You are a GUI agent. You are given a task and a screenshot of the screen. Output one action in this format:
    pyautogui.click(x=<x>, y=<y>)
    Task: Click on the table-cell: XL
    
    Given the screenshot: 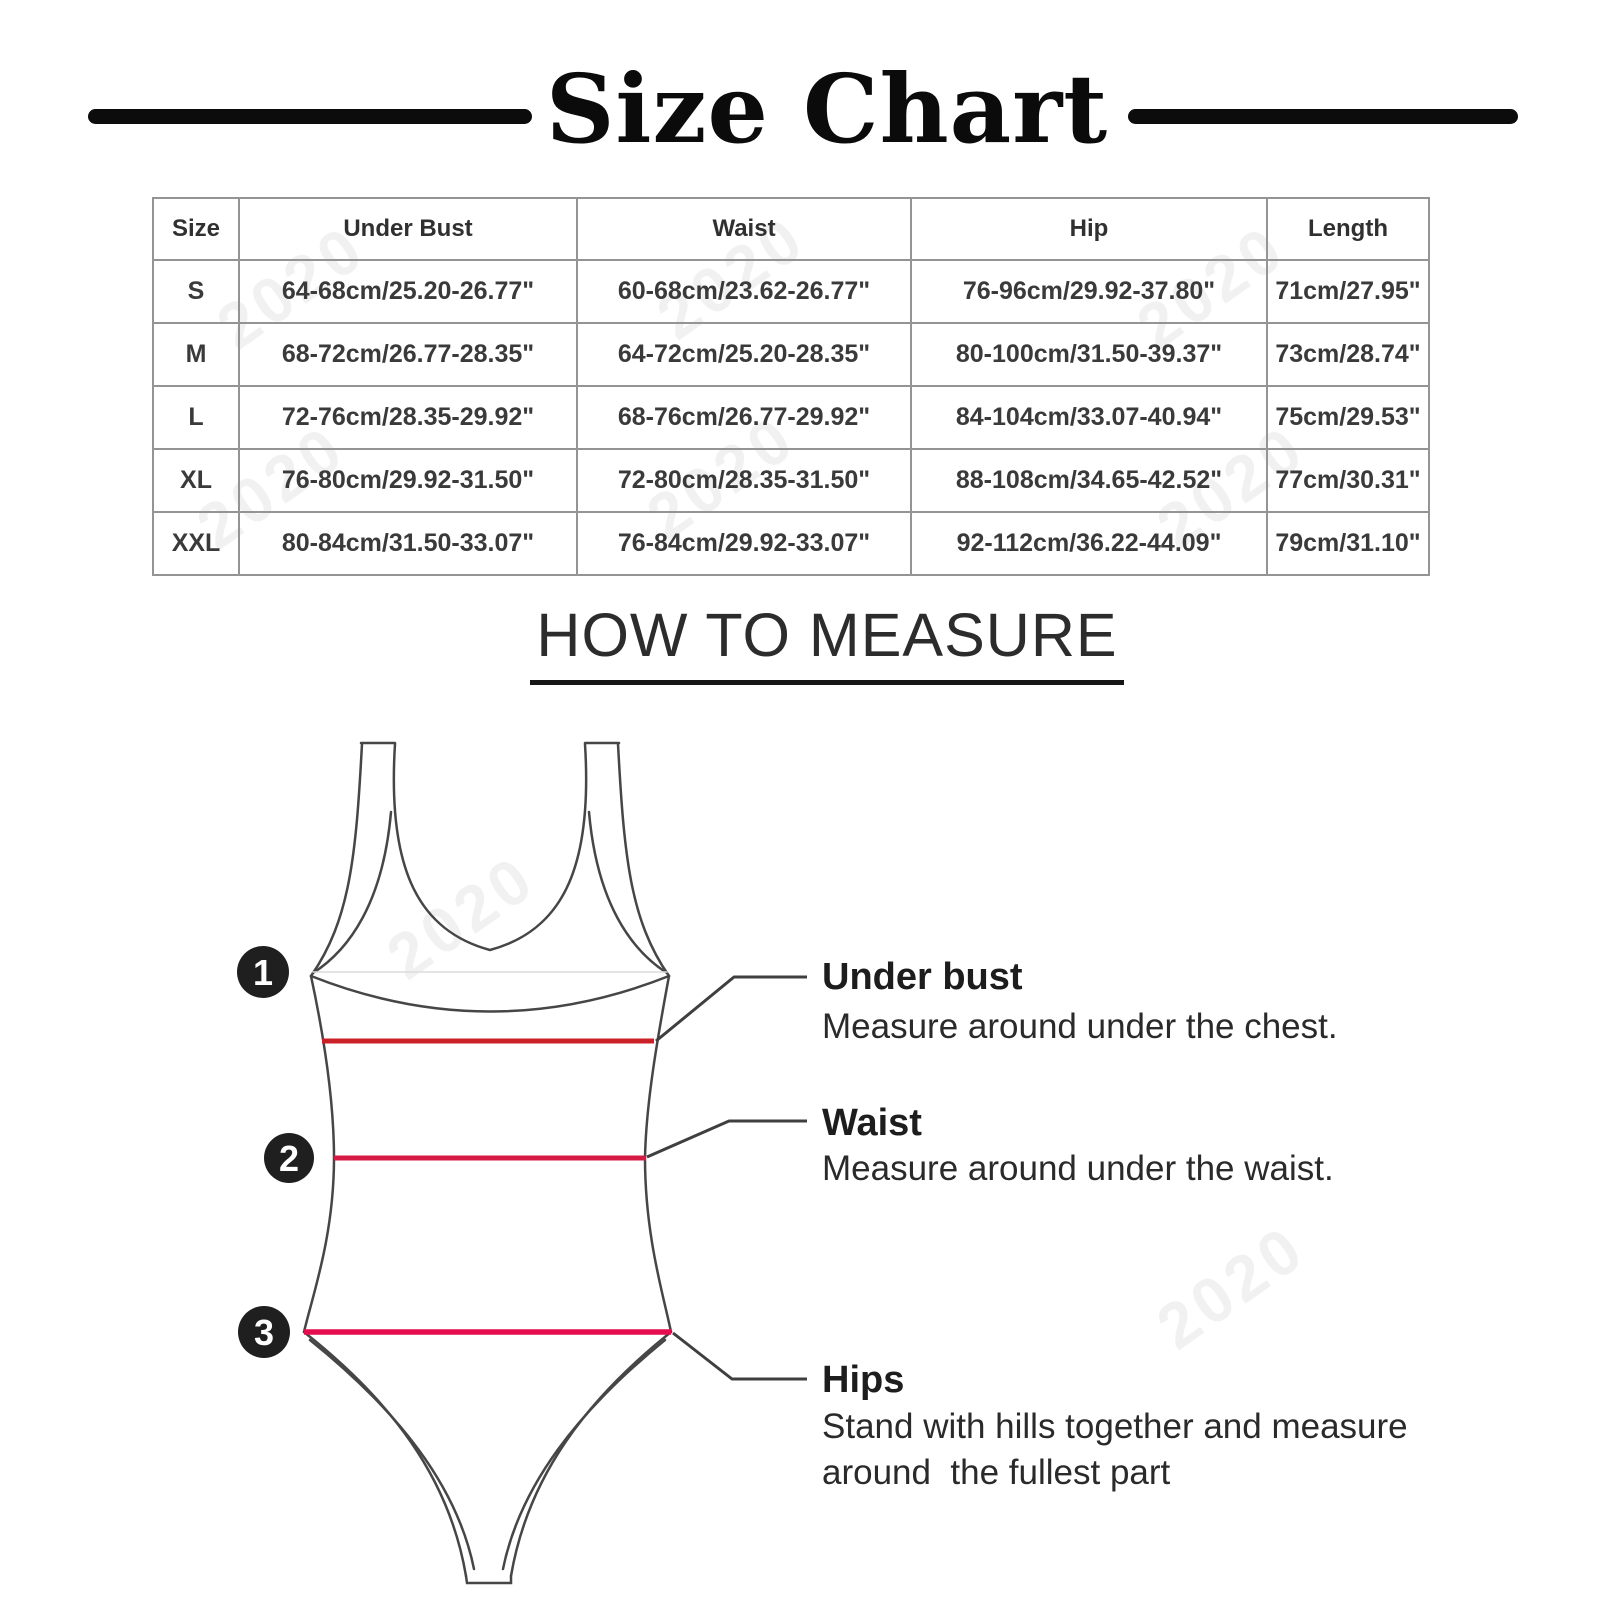 What is the action you would take?
    pyautogui.click(x=196, y=480)
    